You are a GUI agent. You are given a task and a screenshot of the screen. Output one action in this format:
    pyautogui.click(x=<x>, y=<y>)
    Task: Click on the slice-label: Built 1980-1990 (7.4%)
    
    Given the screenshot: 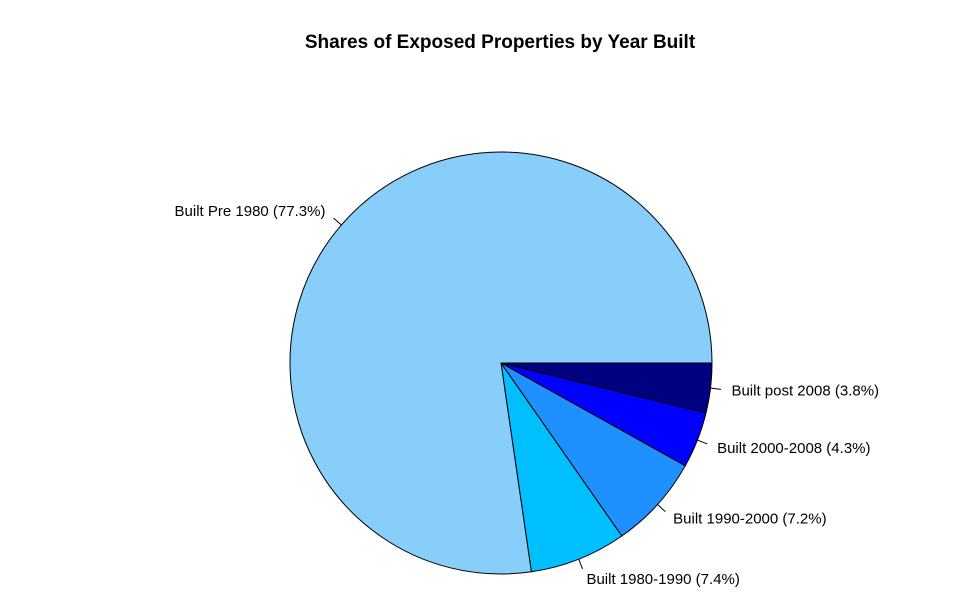 What is the action you would take?
    pyautogui.click(x=662, y=579)
    